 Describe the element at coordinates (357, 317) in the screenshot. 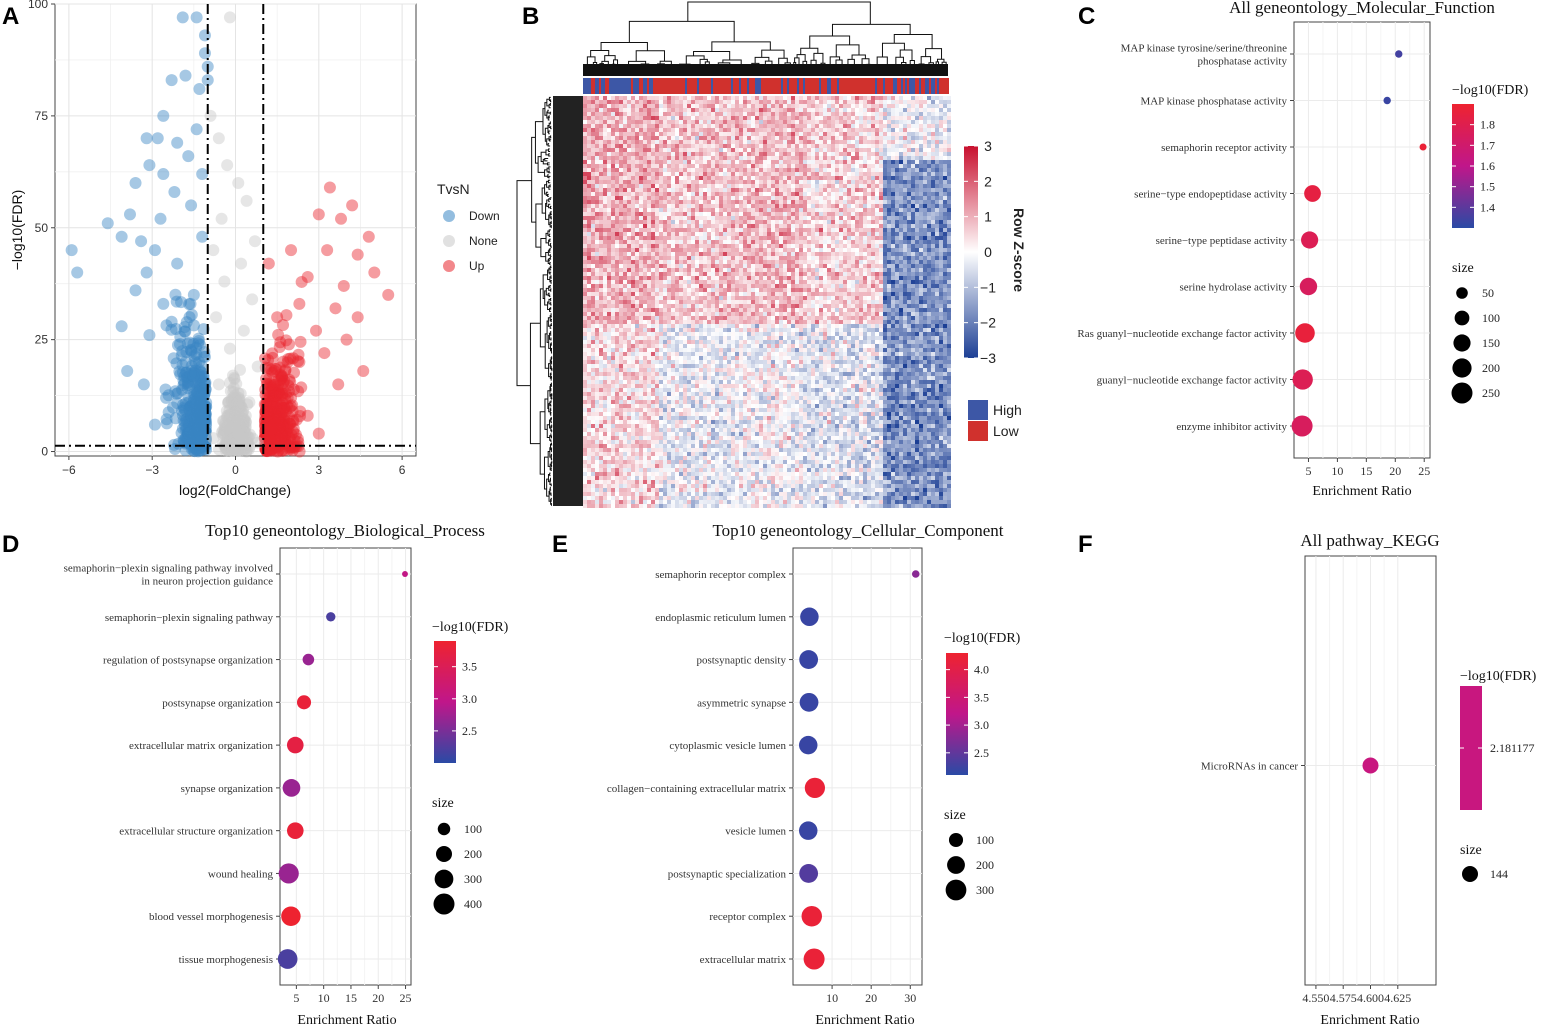

I see `volcano-point-up` at that location.